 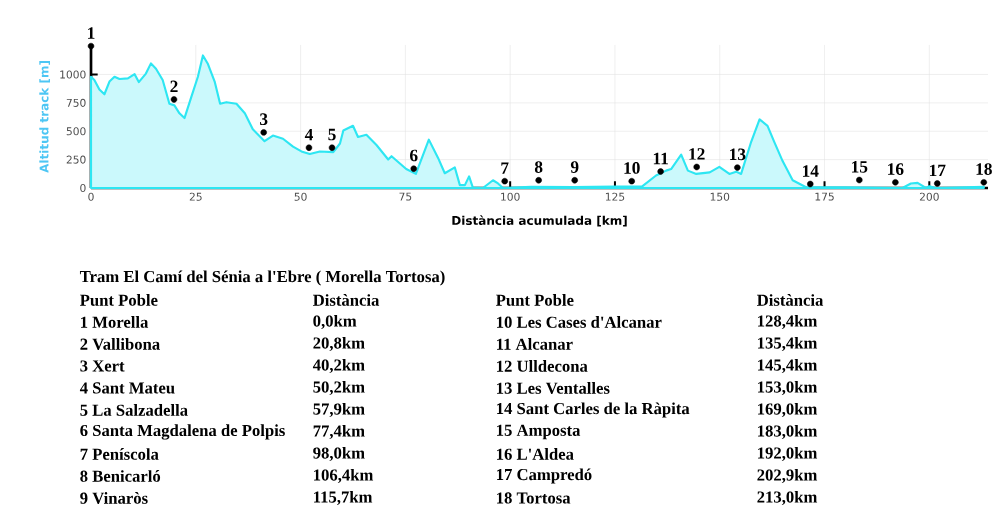 I want to click on text: 50,2km, so click(x=339, y=388).